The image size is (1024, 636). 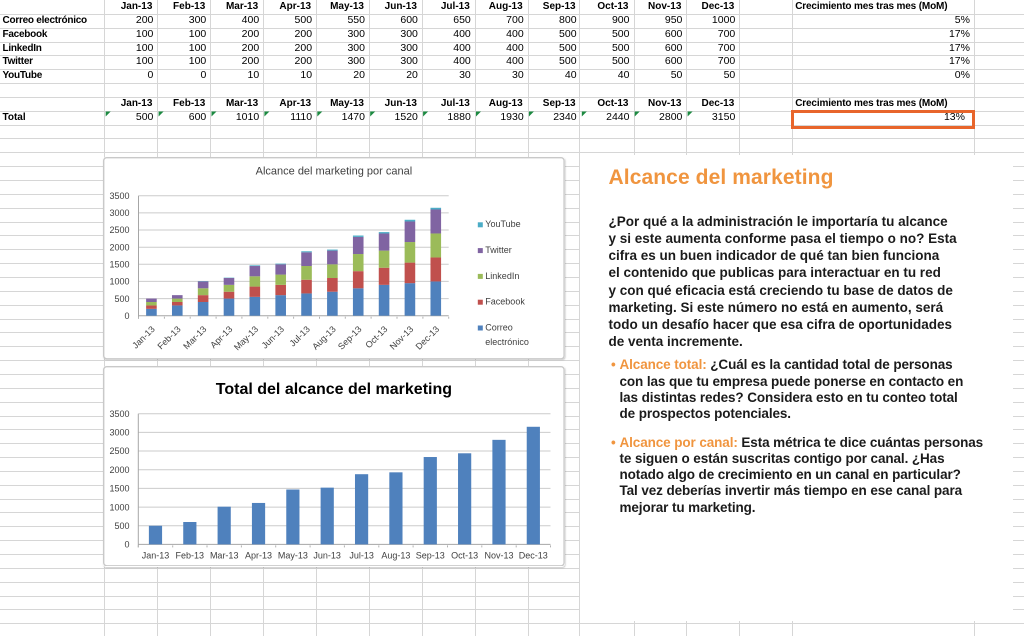 I want to click on svg-text: May-13, so click(x=293, y=556).